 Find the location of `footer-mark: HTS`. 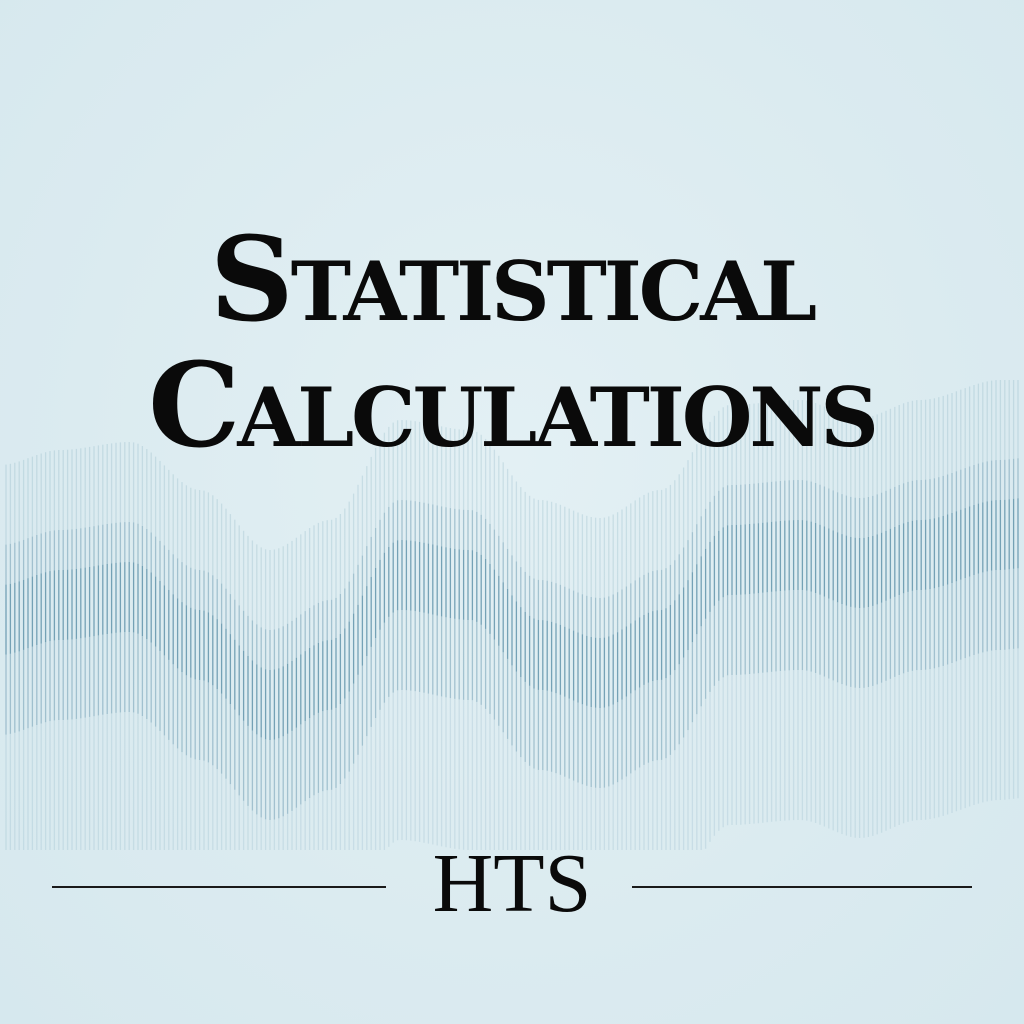

footer-mark: HTS is located at coordinates (512, 883).